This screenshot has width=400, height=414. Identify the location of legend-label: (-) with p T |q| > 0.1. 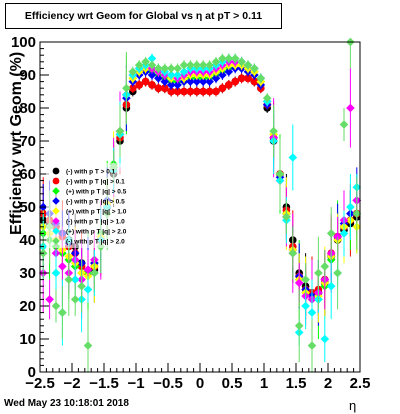
(95, 182).